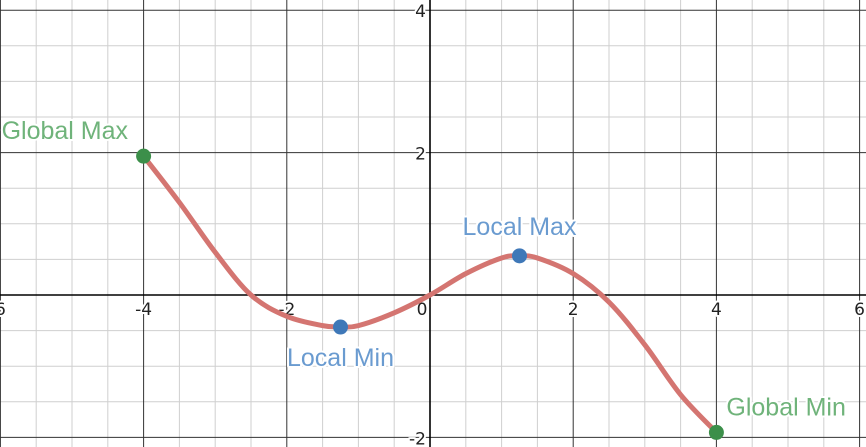 The height and width of the screenshot is (447, 866). What do you see at coordinates (786, 407) in the screenshot?
I see `global-min-label: Global Min` at bounding box center [786, 407].